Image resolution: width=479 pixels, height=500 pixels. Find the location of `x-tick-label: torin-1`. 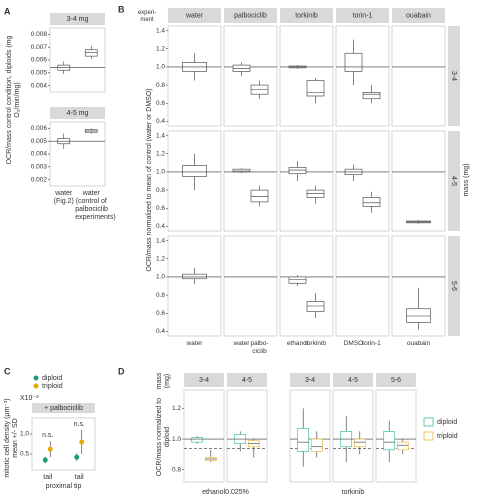

x-tick-label: torin-1 is located at coordinates (371, 343).